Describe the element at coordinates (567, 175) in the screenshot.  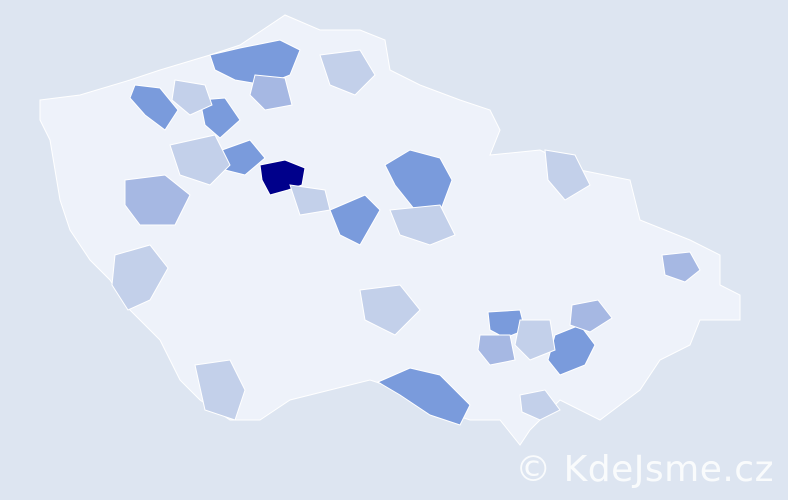
I see `district-ne` at that location.